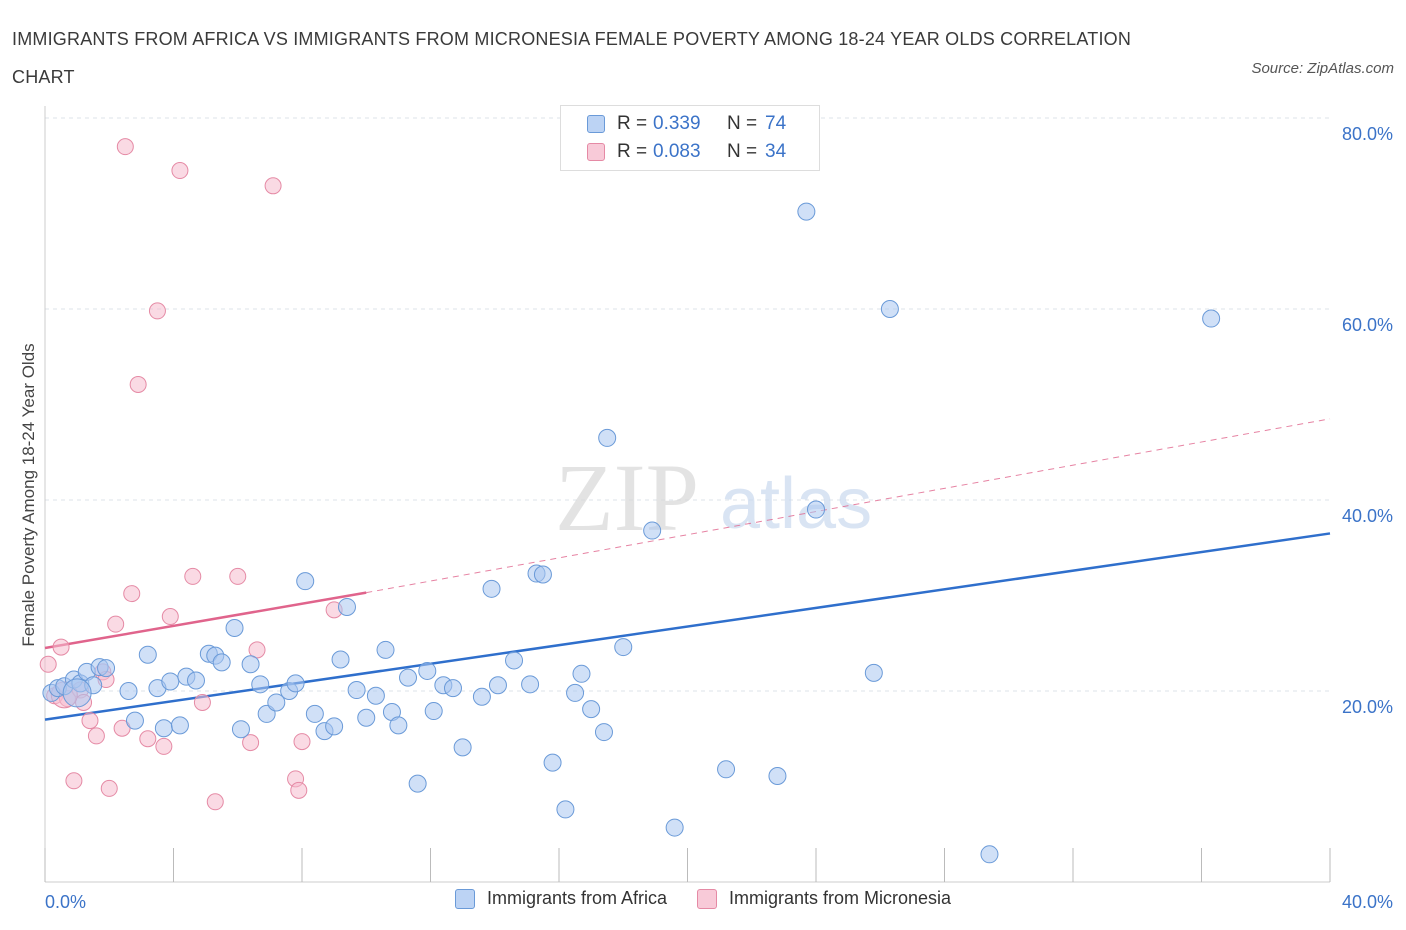 The width and height of the screenshot is (1406, 930). Describe the element at coordinates (627, 497) in the screenshot. I see `watermark-zip: ZIP` at that location.